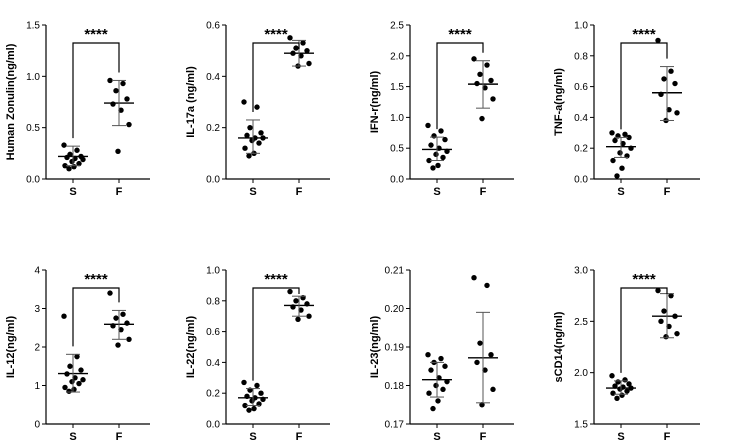 The height and width of the screenshot is (445, 750). I want to click on y-axis-label: IL-17a (ng/ml), so click(191, 102).